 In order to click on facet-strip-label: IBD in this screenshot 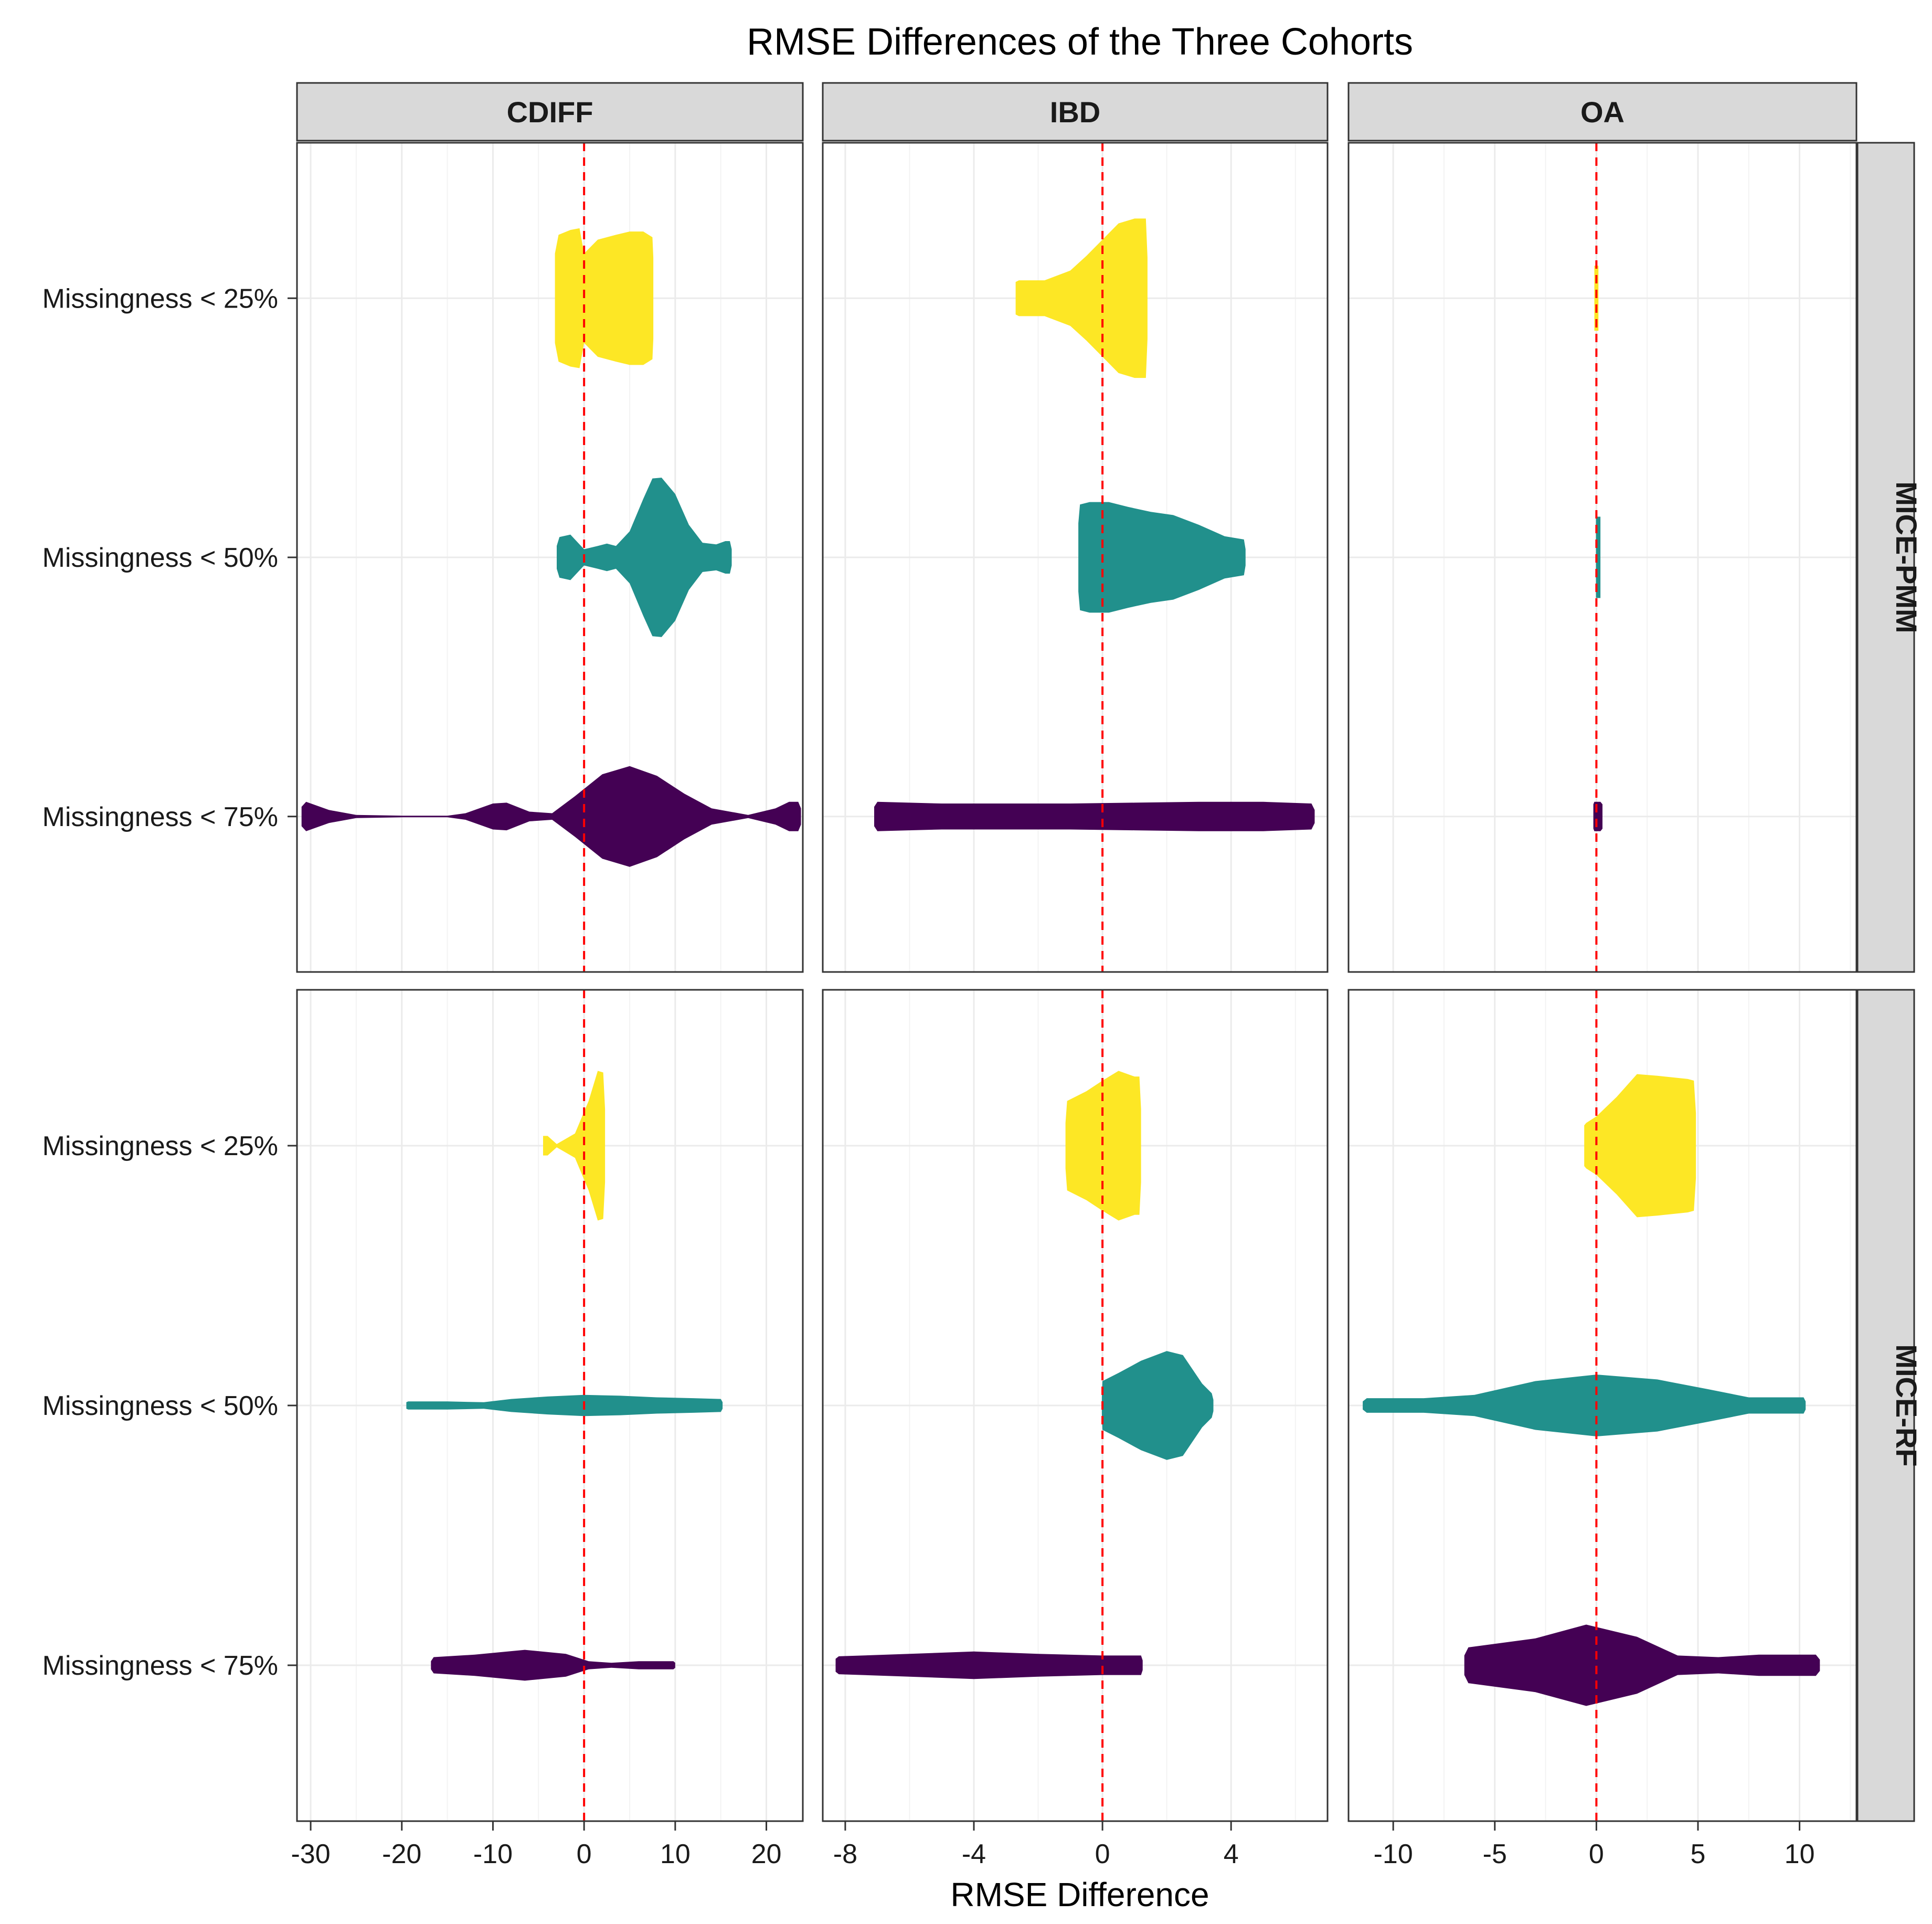, I will do `click(1075, 112)`.